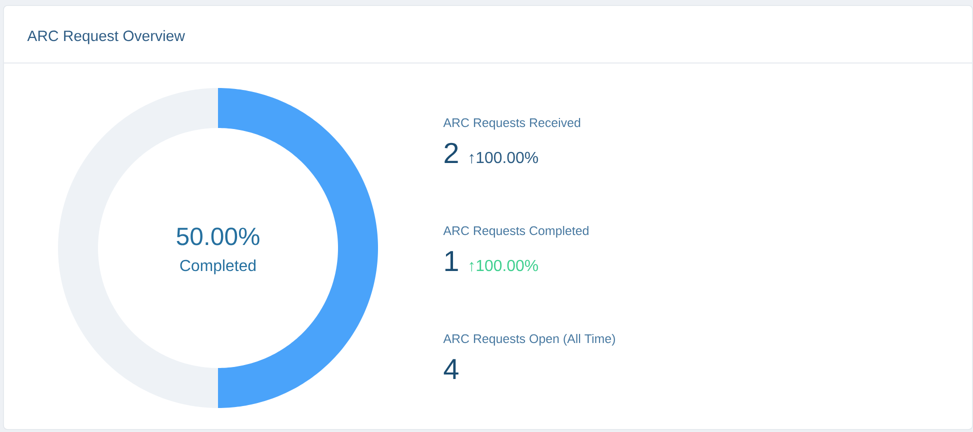 The image size is (973, 432). I want to click on data-label: 1, so click(451, 261).